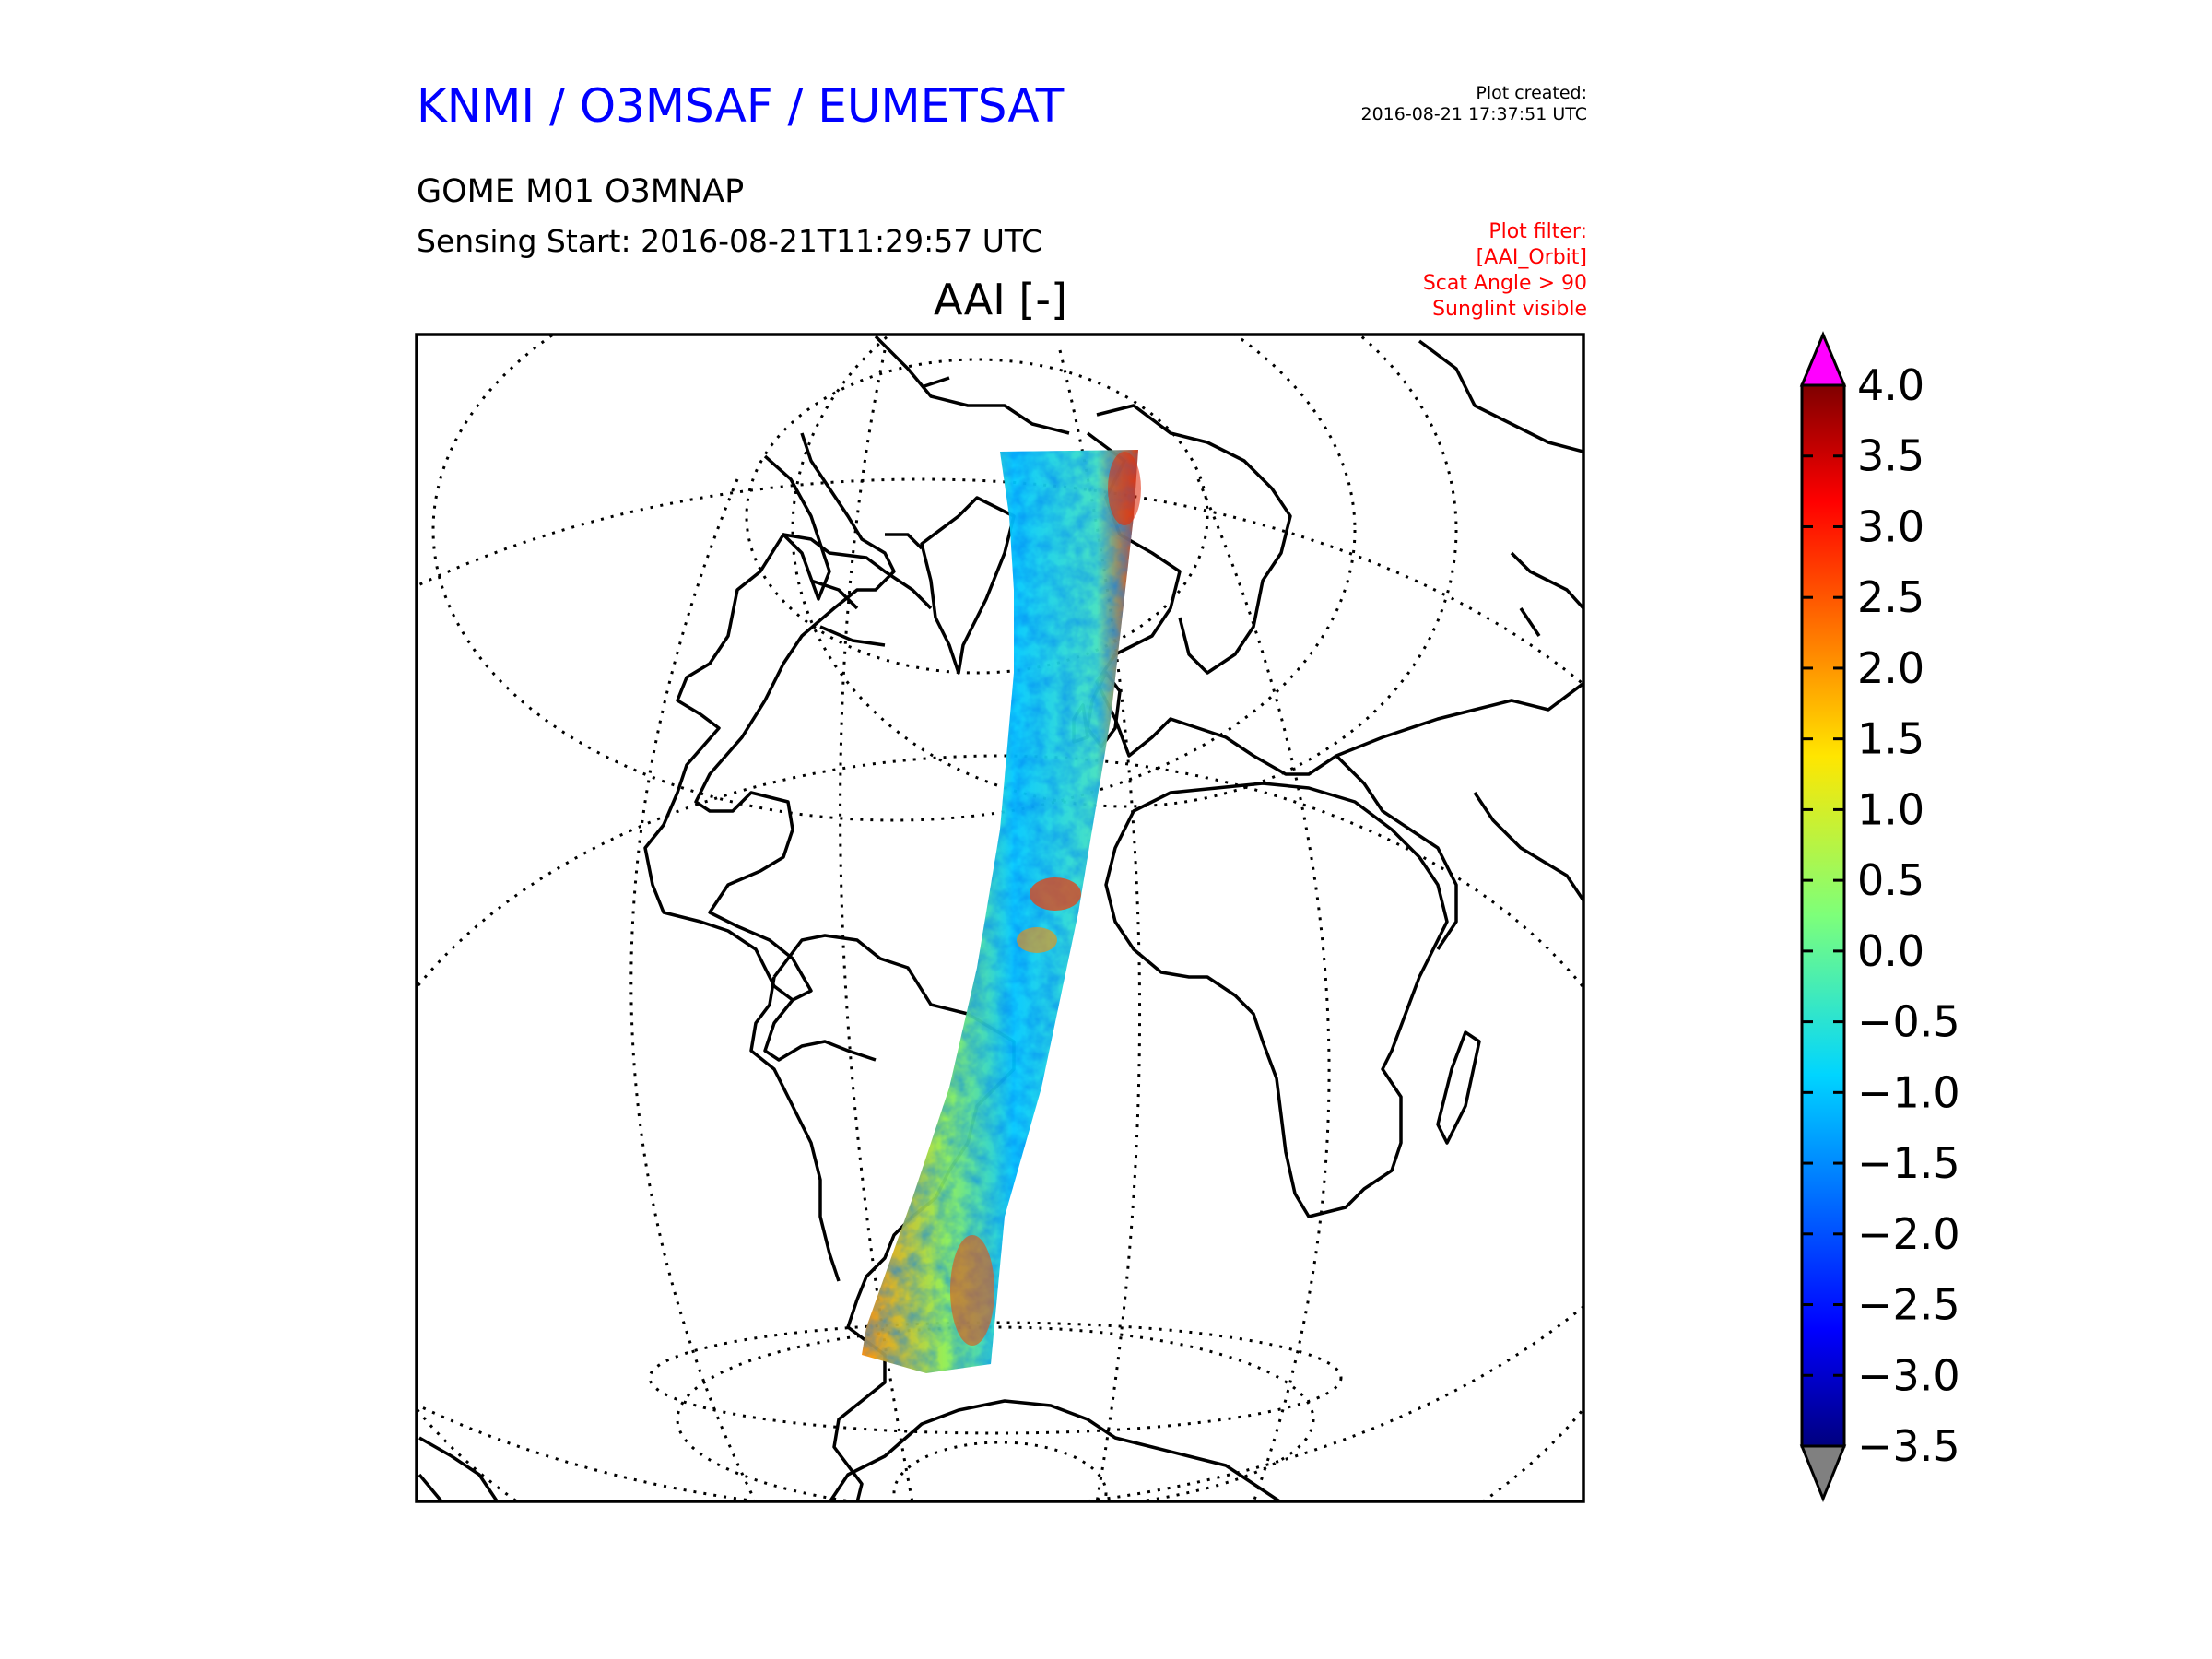  What do you see at coordinates (1908, 1092) in the screenshot?
I see `colorbar-tick-label: −1.0` at bounding box center [1908, 1092].